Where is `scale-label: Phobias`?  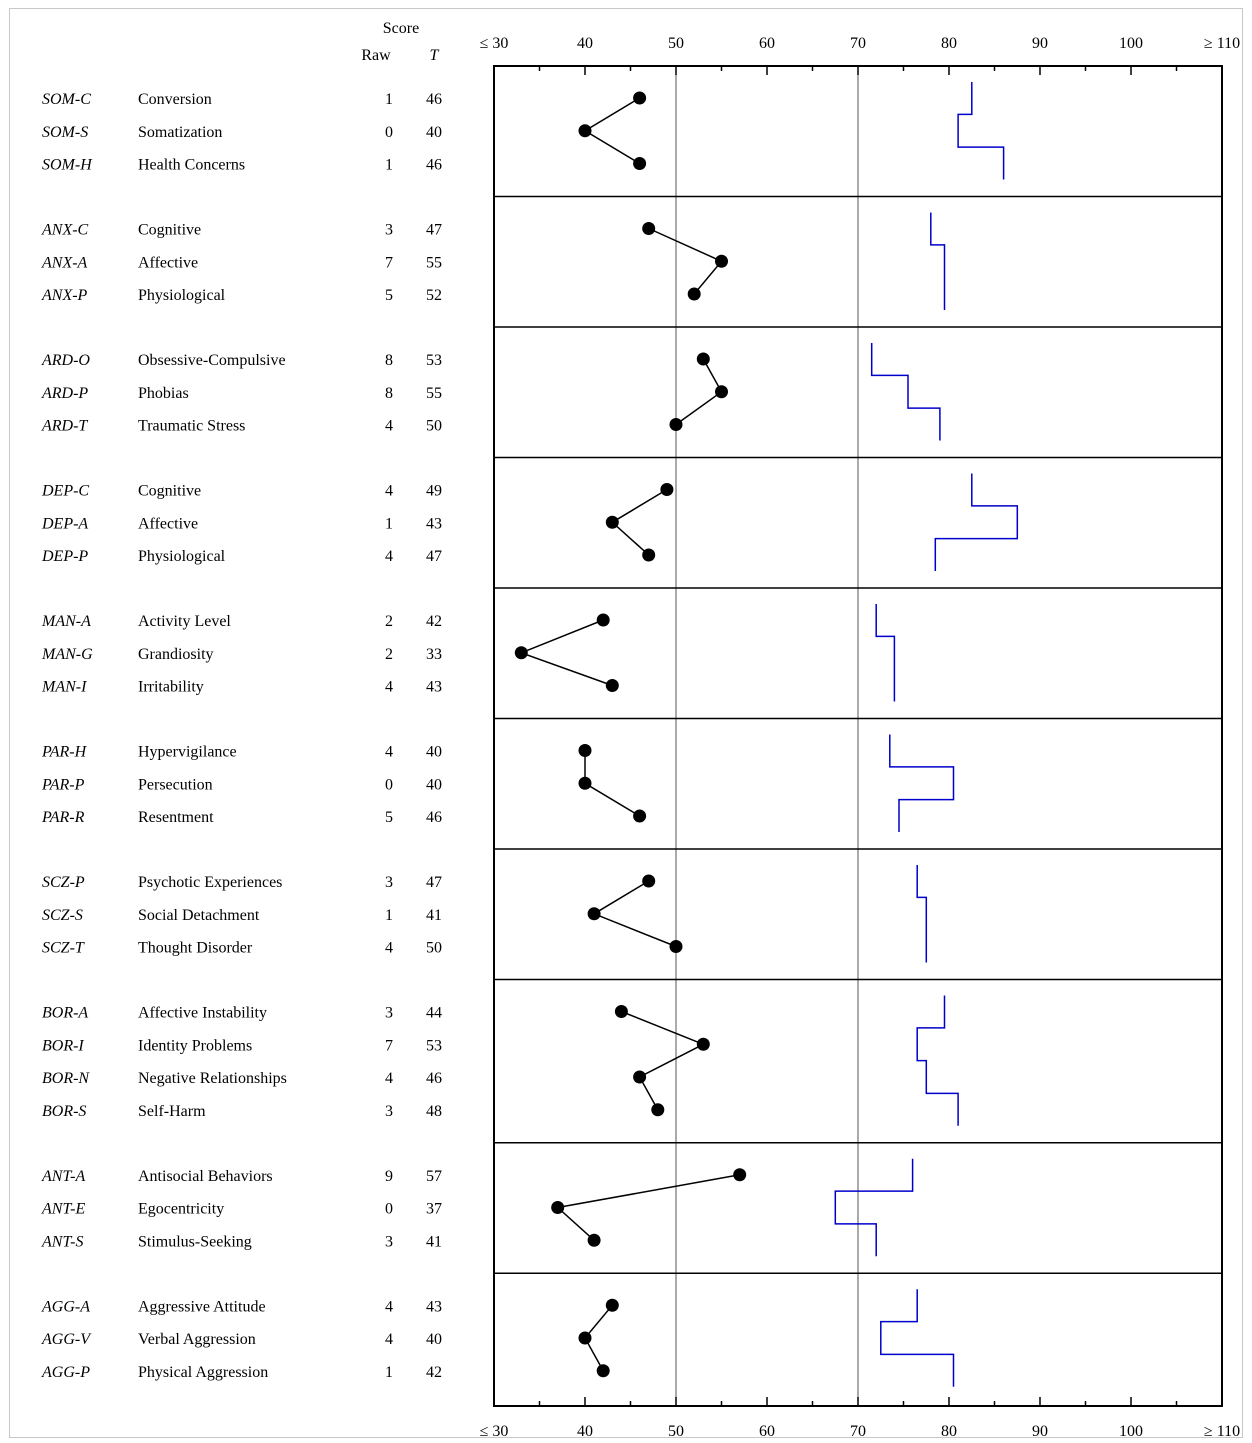
scale-label: Phobias is located at coordinates (163, 393).